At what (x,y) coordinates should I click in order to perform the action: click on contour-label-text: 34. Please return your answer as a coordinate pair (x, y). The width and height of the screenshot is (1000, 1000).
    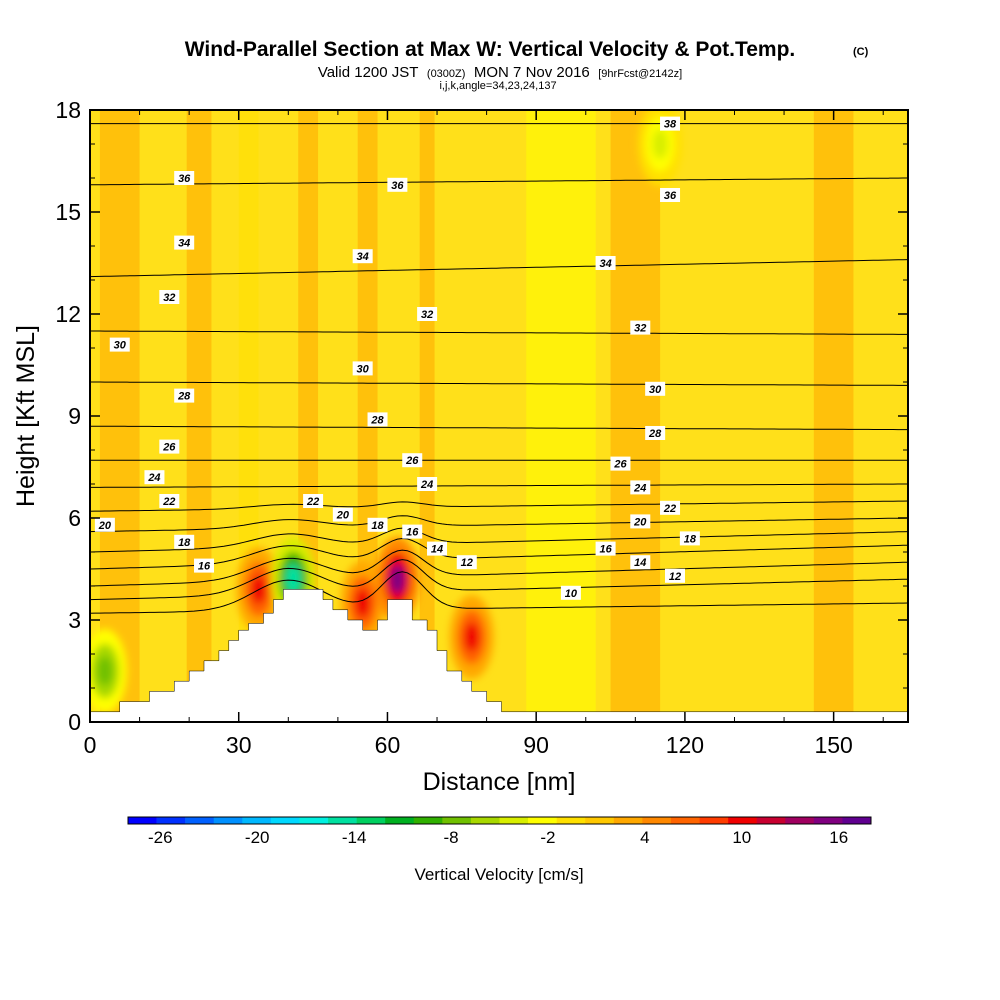
    Looking at the image, I should click on (363, 257).